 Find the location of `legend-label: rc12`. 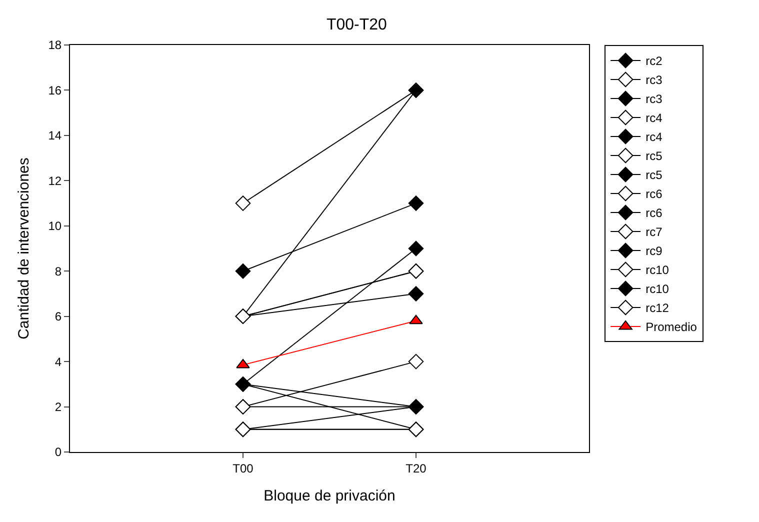

legend-label: rc12 is located at coordinates (658, 308).